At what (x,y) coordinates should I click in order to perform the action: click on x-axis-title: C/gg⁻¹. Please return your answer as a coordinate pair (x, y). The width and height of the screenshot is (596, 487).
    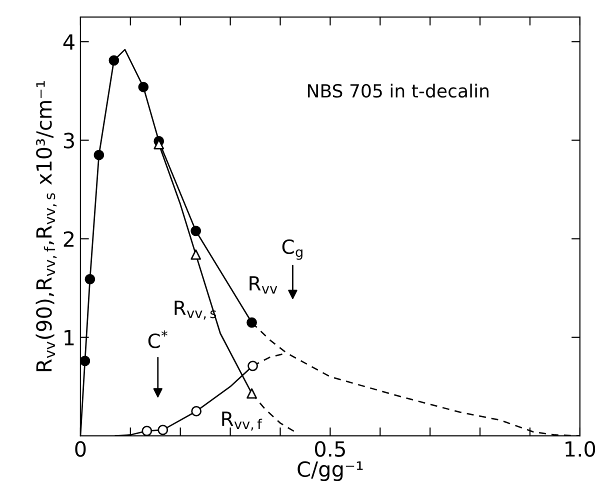
    Looking at the image, I should click on (330, 471).